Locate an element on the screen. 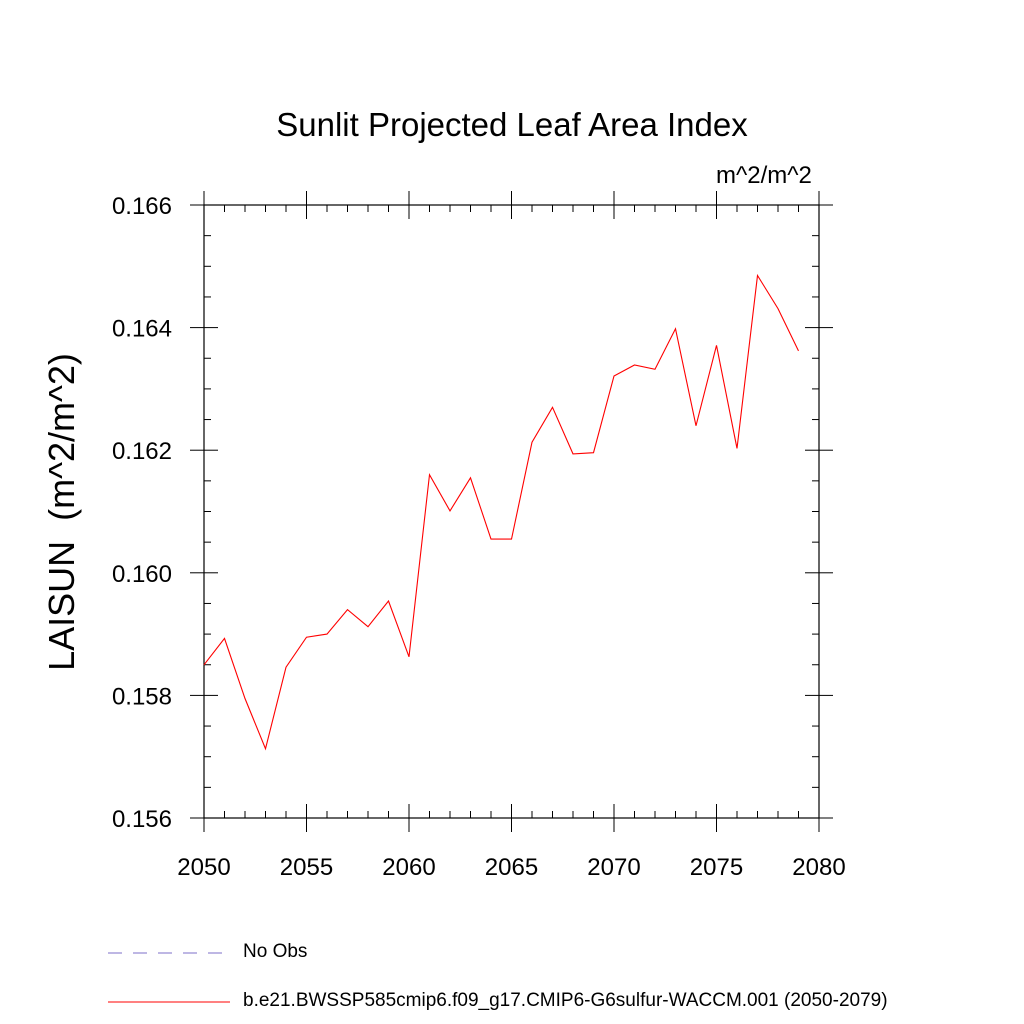 The height and width of the screenshot is (1024, 1024). y-tick-label: 0.166 is located at coordinates (142, 206).